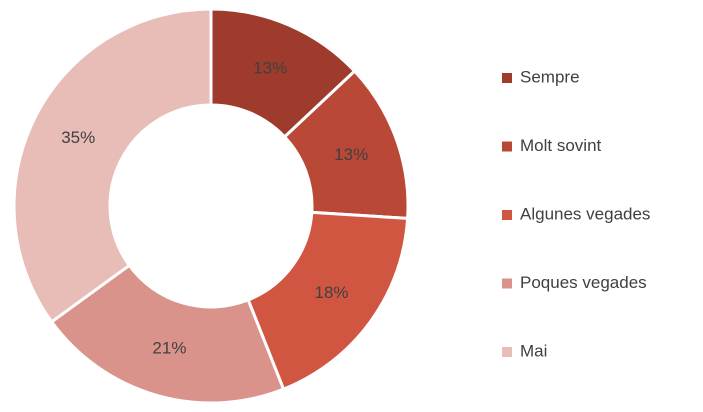 This screenshot has width=703, height=412. What do you see at coordinates (583, 282) in the screenshot?
I see `legend-label: Poques vegades` at bounding box center [583, 282].